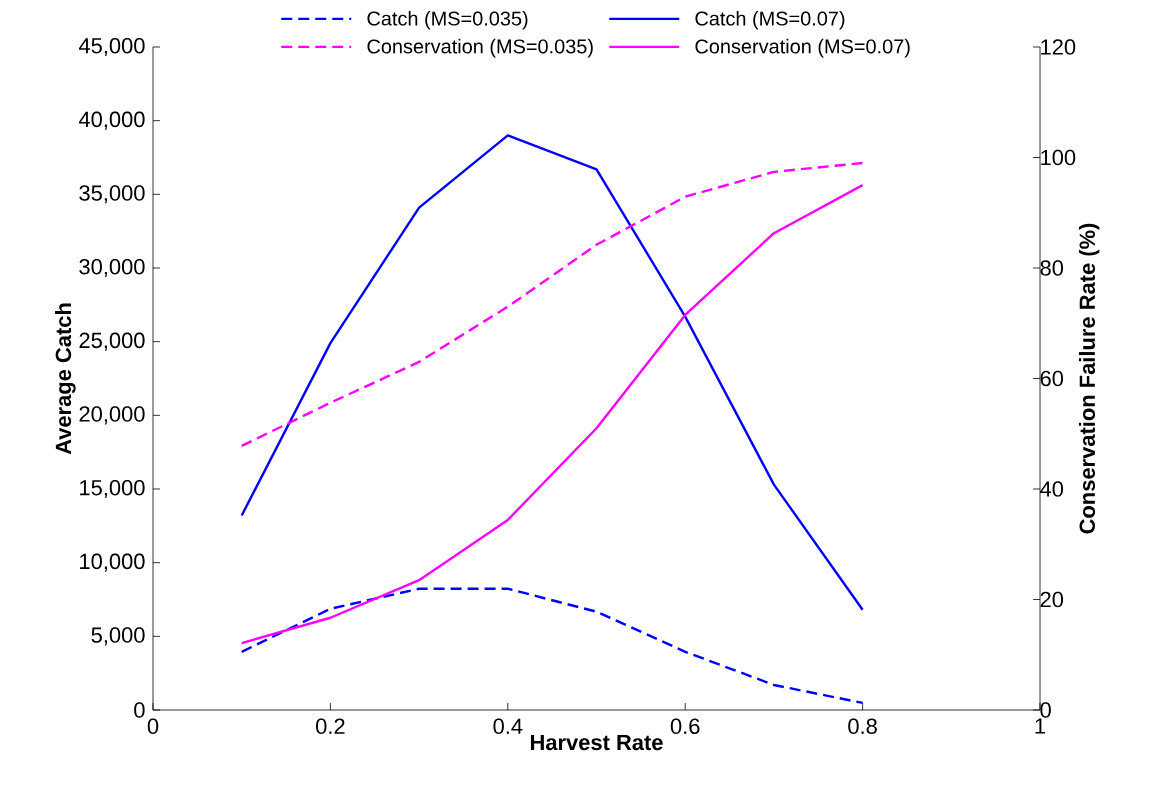  I want to click on y-tick-label: 40,000, so click(111, 120).